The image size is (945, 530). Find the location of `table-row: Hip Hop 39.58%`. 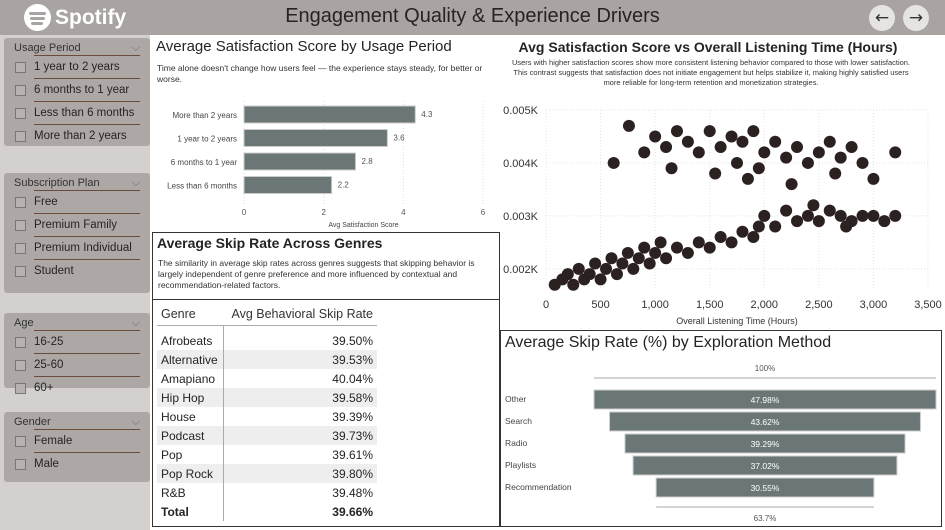

table-row: Hip Hop 39.58% is located at coordinates (267, 397).